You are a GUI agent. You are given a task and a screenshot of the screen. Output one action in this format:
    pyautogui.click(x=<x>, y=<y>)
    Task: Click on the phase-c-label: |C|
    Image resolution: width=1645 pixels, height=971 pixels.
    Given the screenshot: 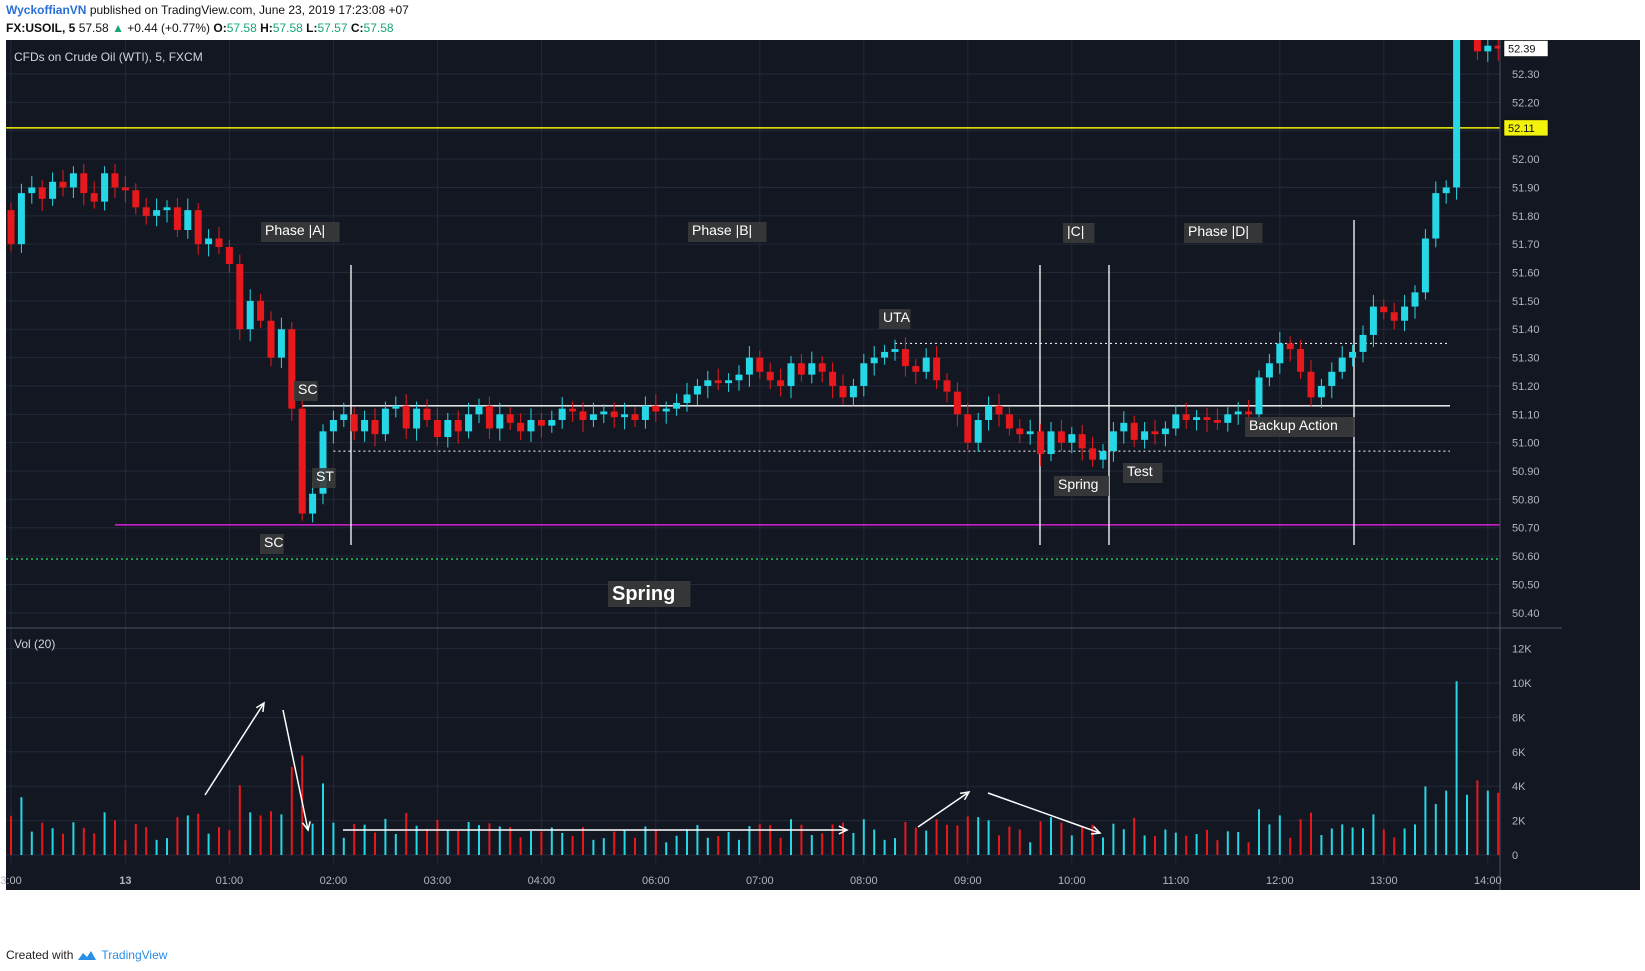 What is the action you would take?
    pyautogui.click(x=1075, y=231)
    